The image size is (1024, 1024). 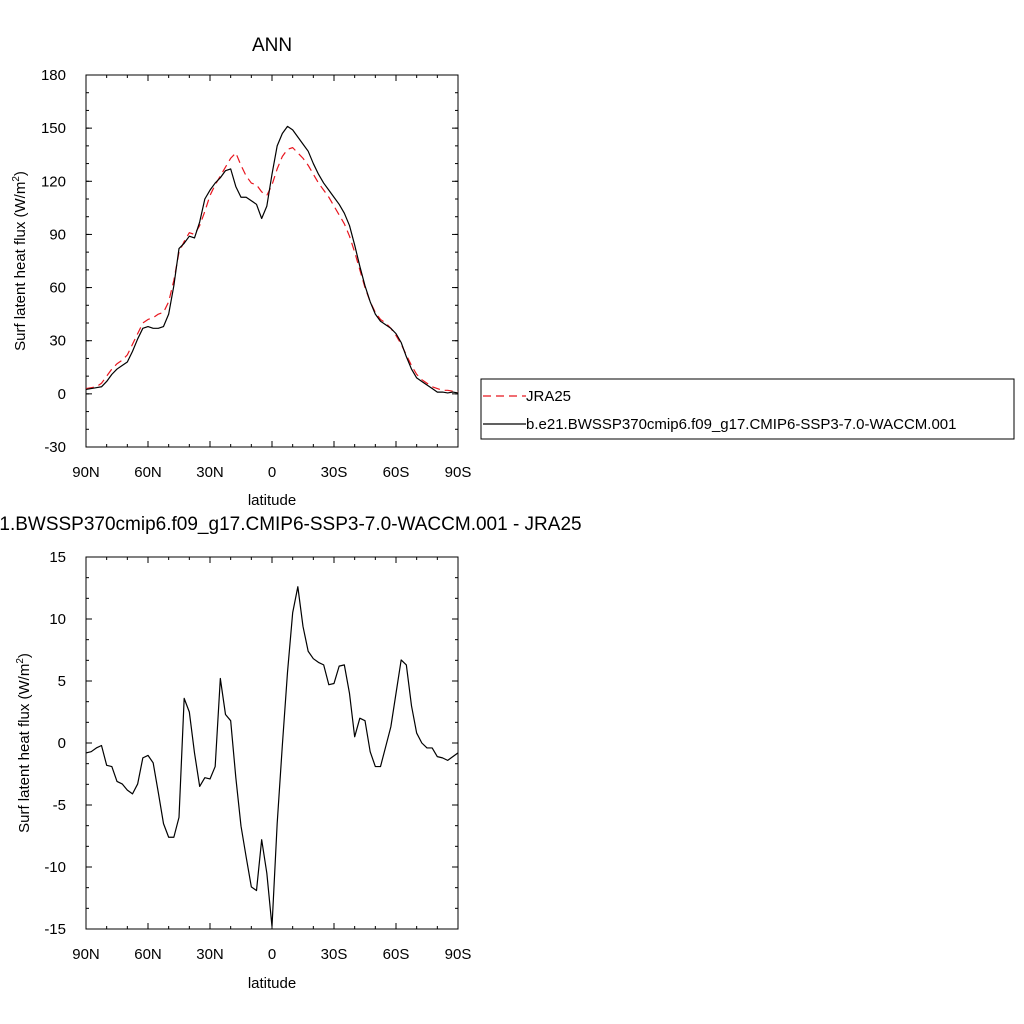 What do you see at coordinates (57, 288) in the screenshot?
I see `y-tick-label: 60` at bounding box center [57, 288].